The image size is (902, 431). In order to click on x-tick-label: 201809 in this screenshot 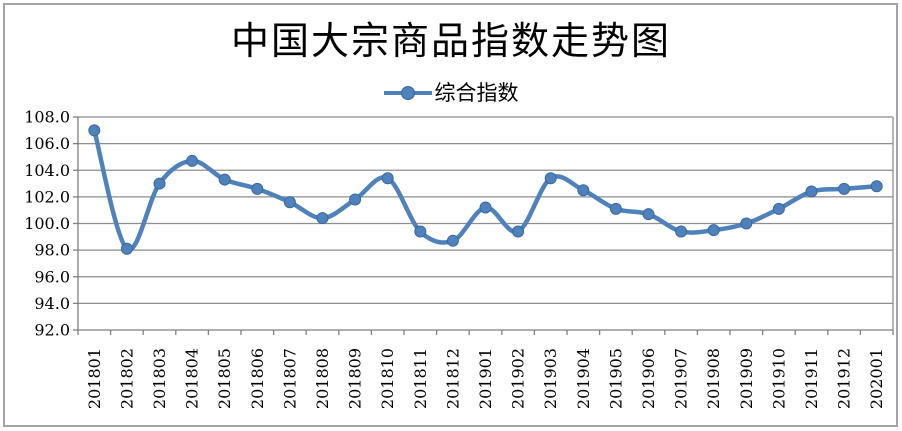, I will do `click(355, 378)`.